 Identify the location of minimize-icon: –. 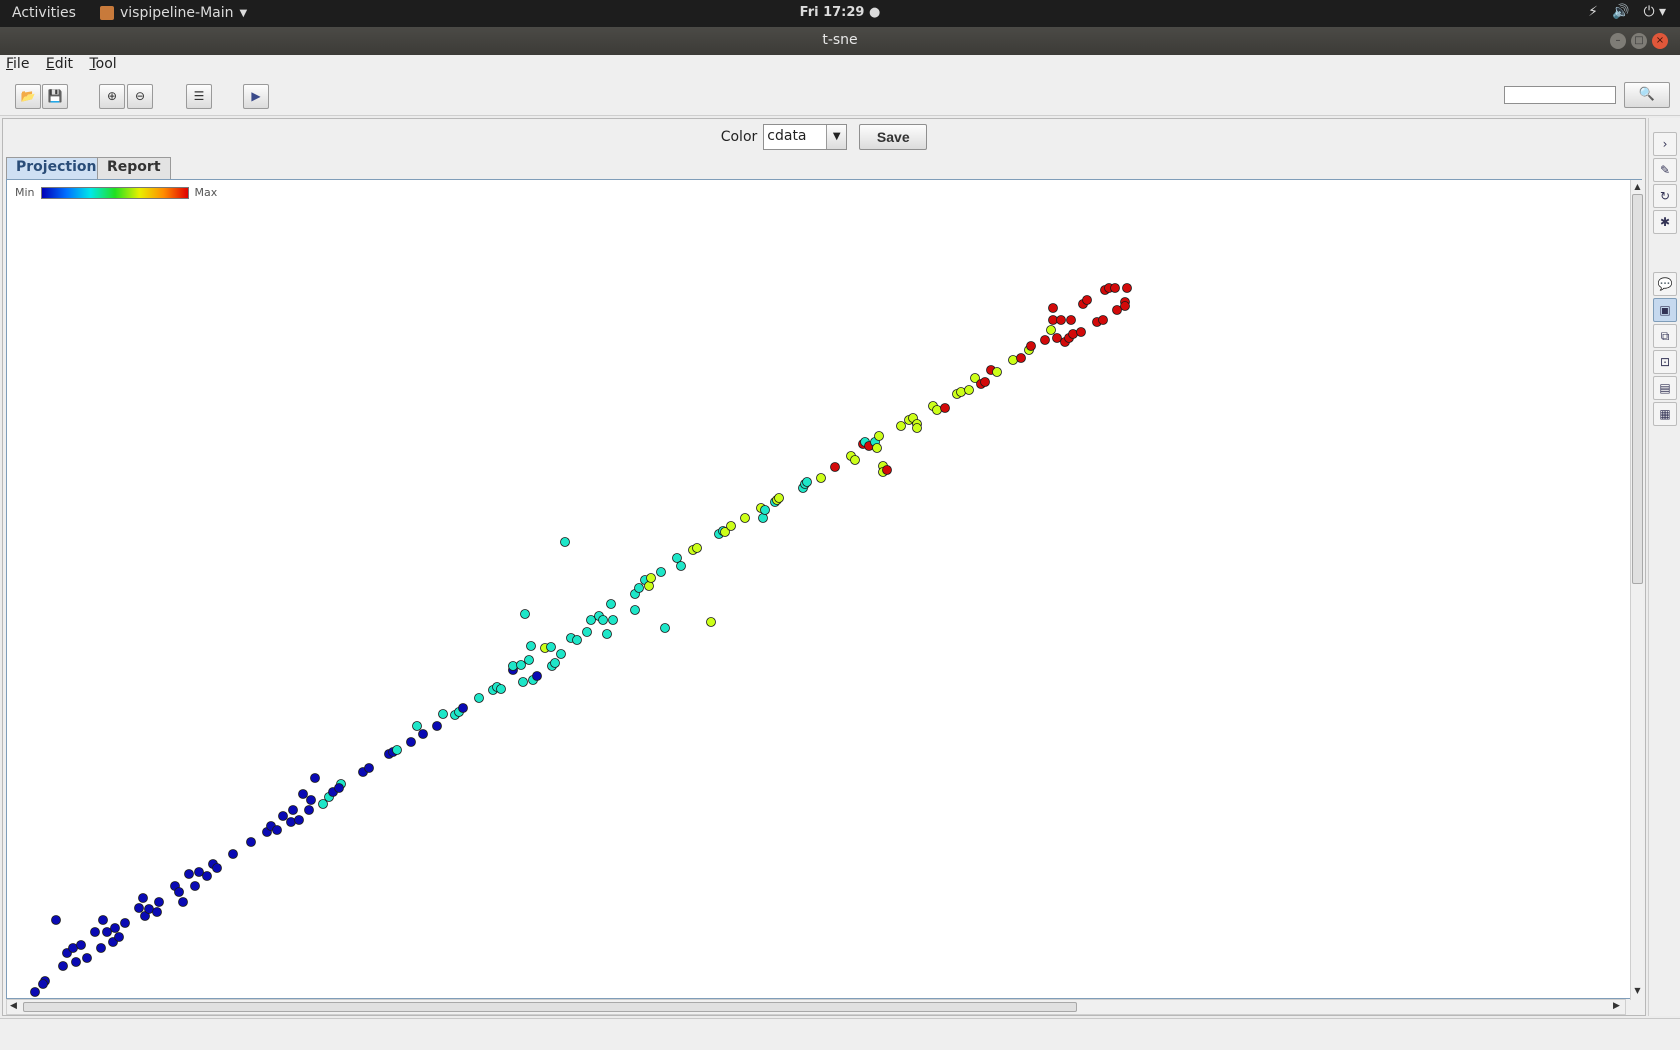
(1618, 41).